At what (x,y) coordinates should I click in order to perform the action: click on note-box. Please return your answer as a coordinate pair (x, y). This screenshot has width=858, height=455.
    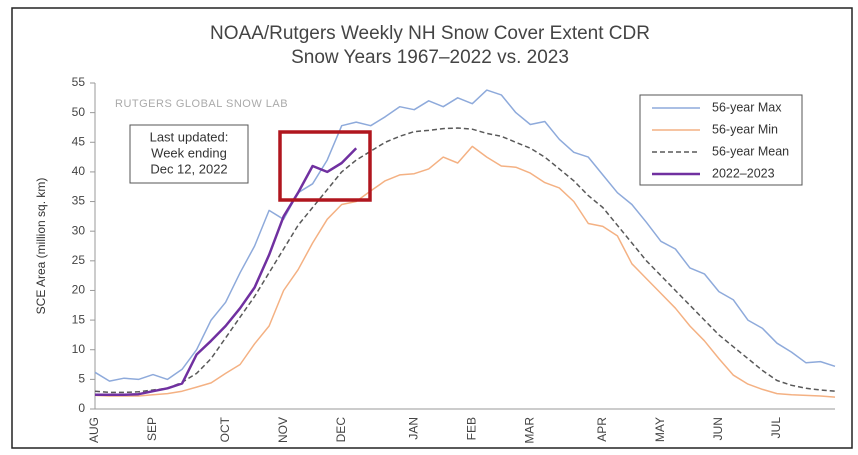
    Looking at the image, I should click on (189, 154).